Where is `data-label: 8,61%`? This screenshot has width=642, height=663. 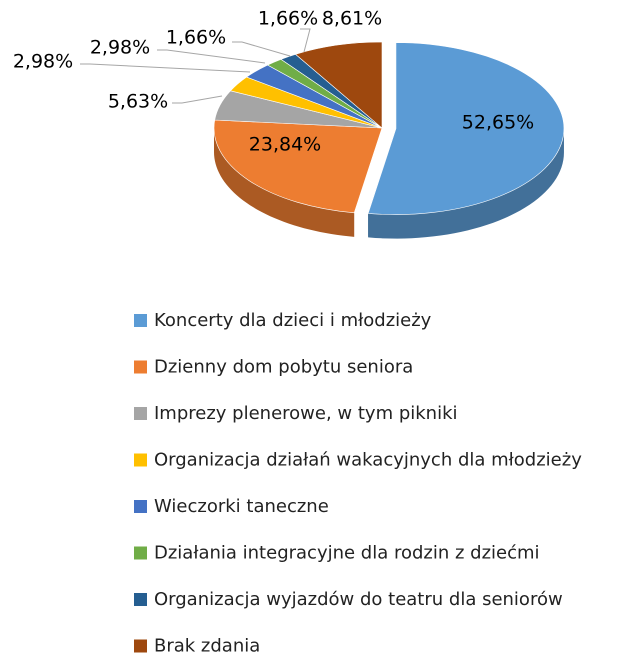 data-label: 8,61% is located at coordinates (352, 19).